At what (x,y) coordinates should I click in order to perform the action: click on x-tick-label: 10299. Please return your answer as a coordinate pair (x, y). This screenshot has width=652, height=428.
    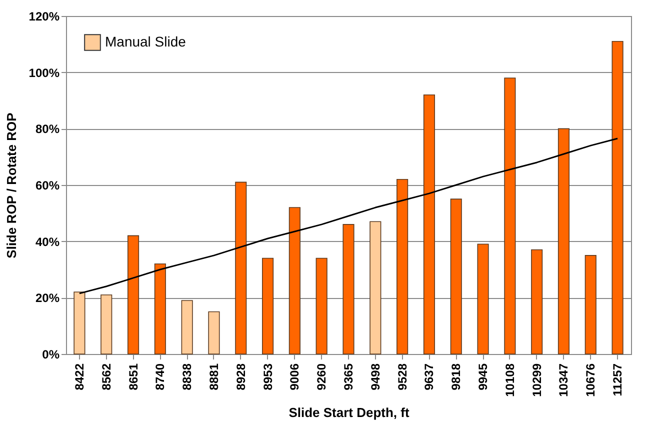
    Looking at the image, I should click on (537, 380).